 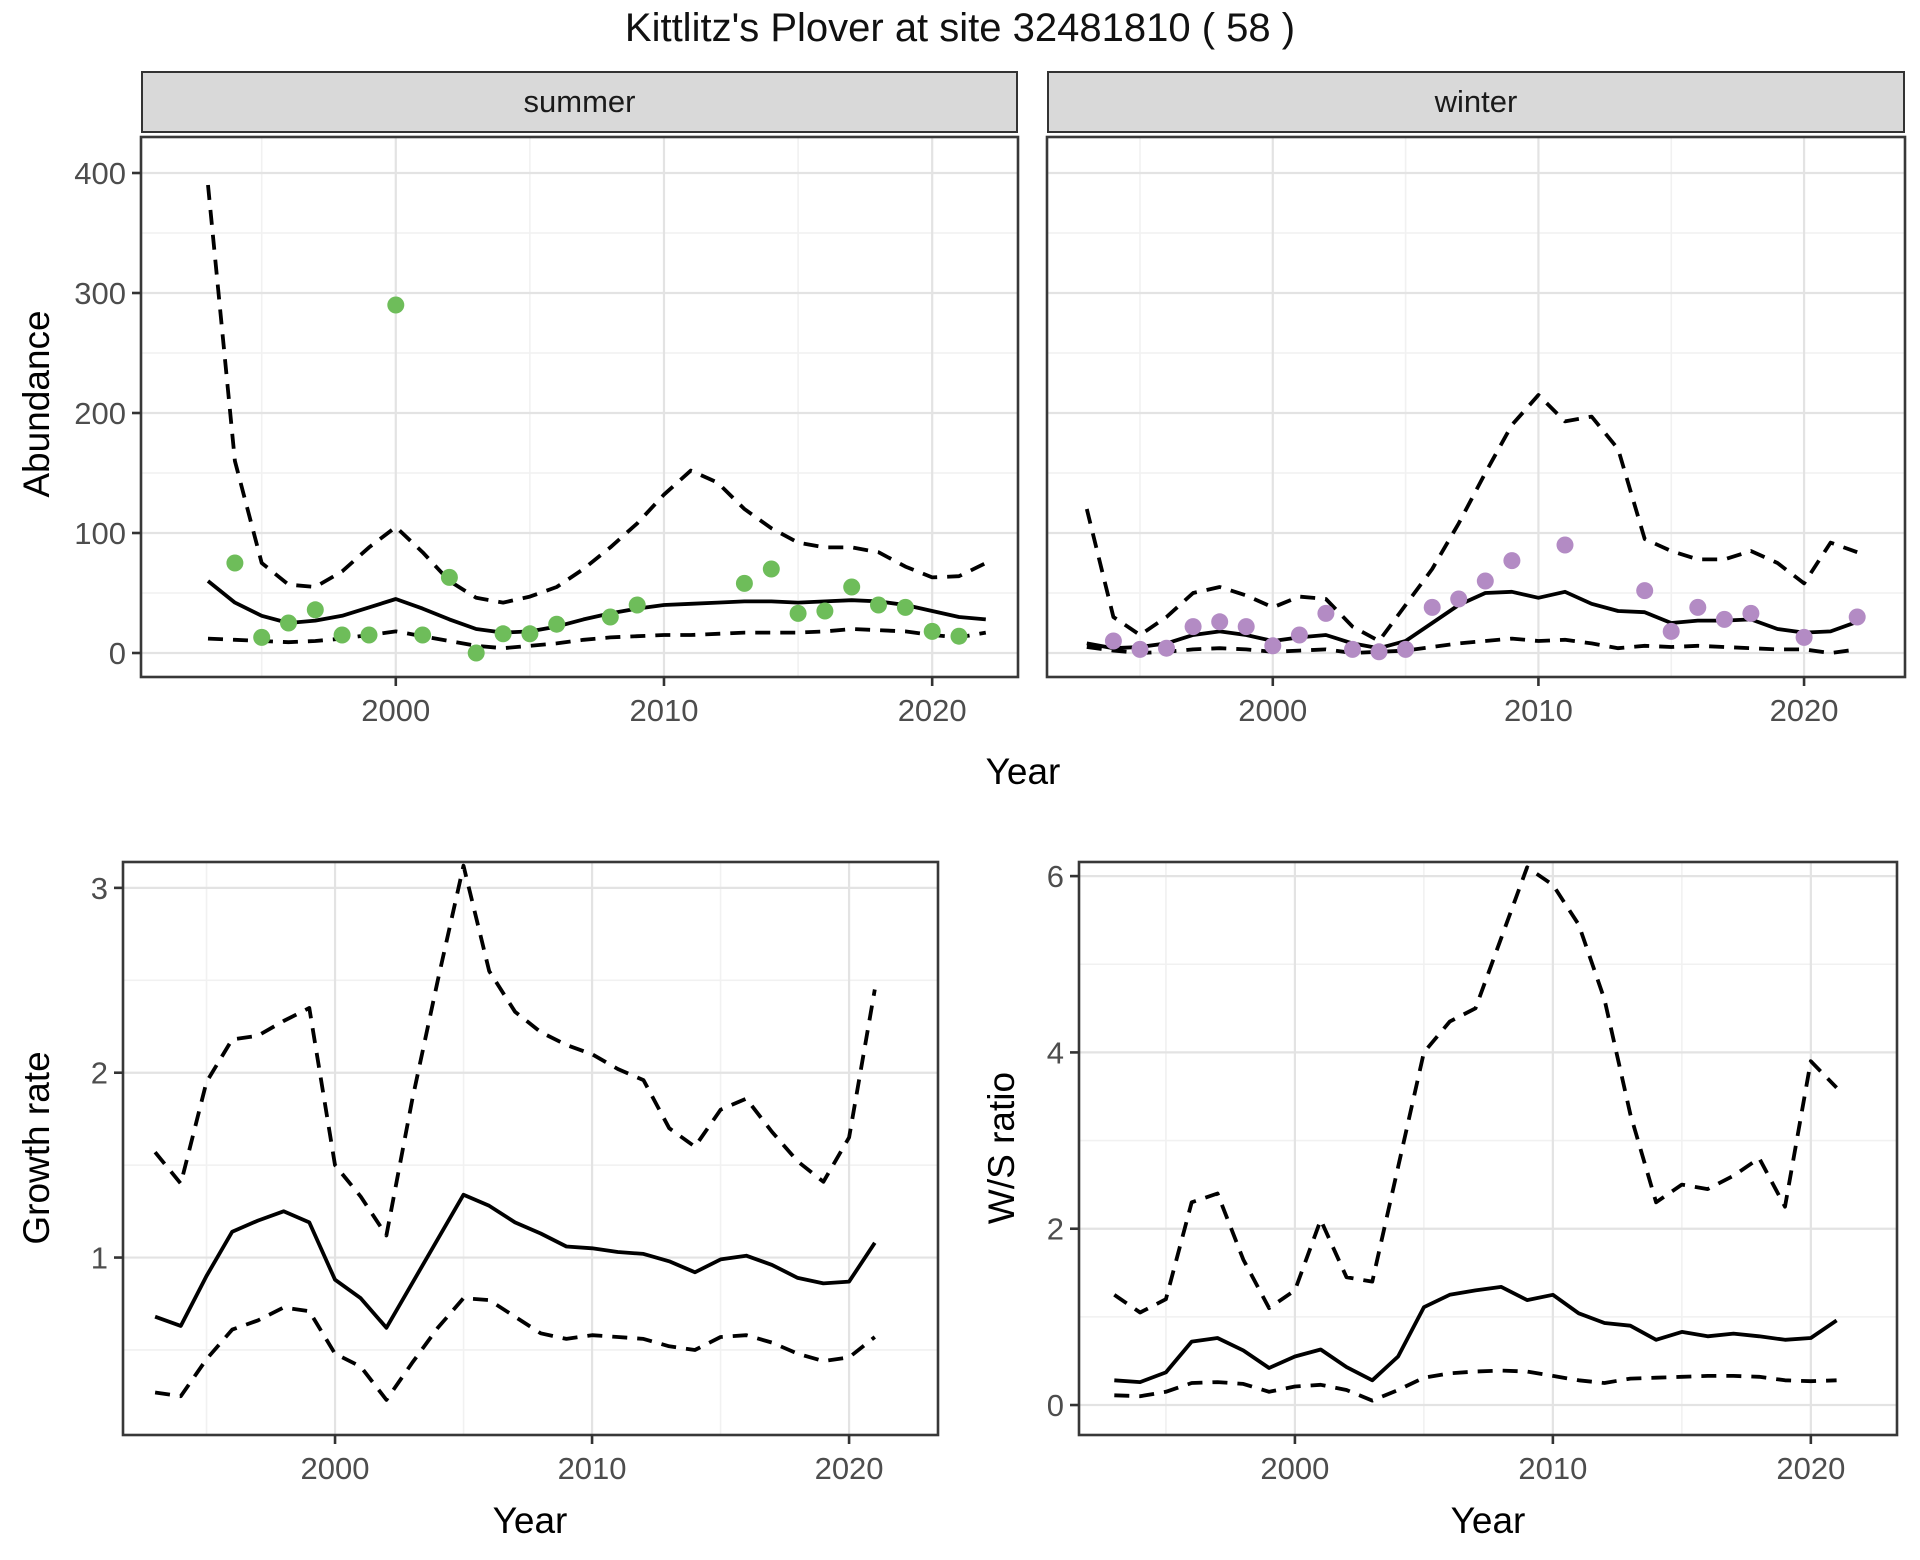 What do you see at coordinates (1475, 1385) in the screenshot?
I see `ws-ratio-lower-ci-line` at bounding box center [1475, 1385].